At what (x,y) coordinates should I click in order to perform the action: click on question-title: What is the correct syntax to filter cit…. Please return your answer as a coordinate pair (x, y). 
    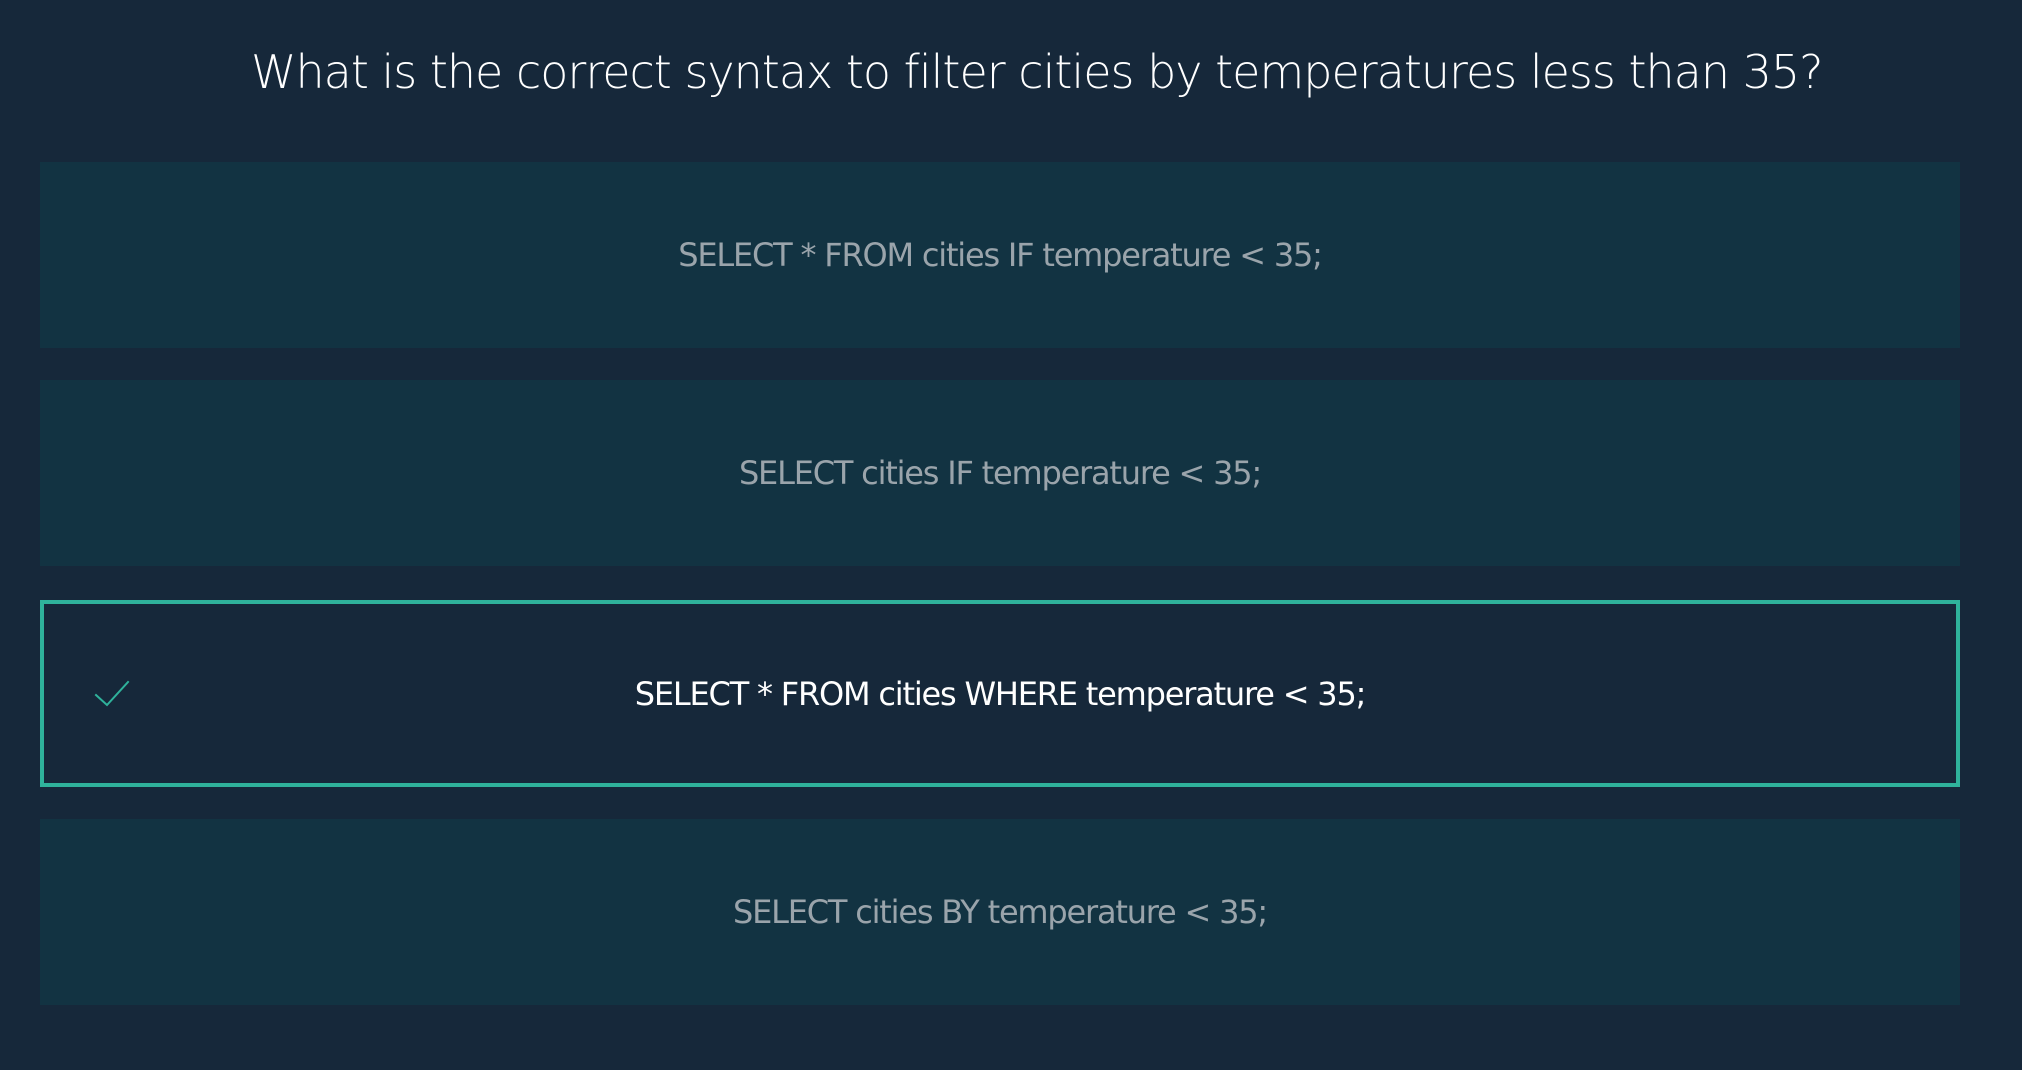
    Looking at the image, I should click on (1037, 72).